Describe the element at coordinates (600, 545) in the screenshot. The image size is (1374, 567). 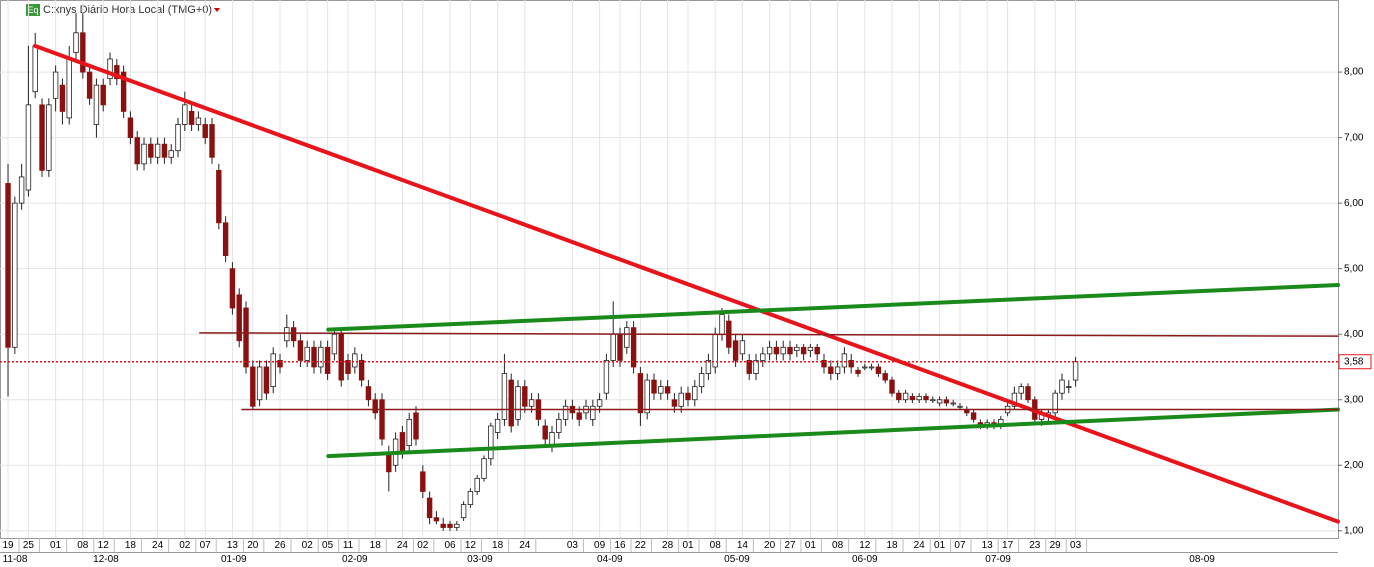
I see `x-tick-label: 09` at that location.